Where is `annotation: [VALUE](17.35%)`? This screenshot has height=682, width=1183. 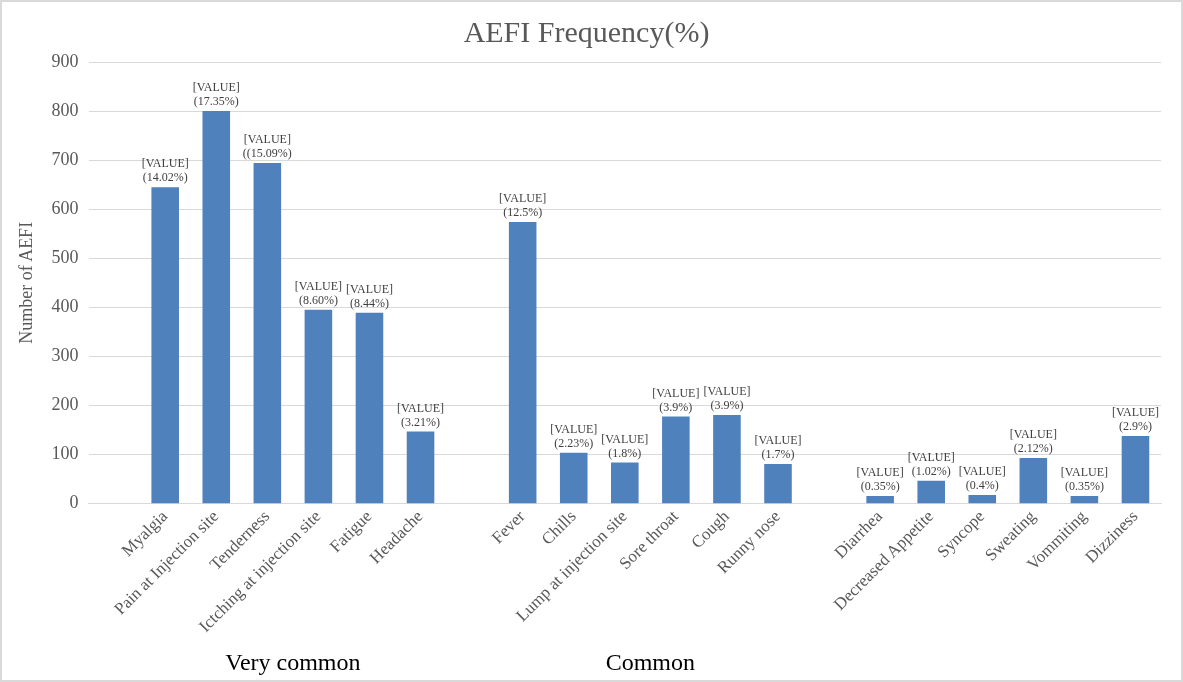 annotation: [VALUE](17.35%) is located at coordinates (216, 94).